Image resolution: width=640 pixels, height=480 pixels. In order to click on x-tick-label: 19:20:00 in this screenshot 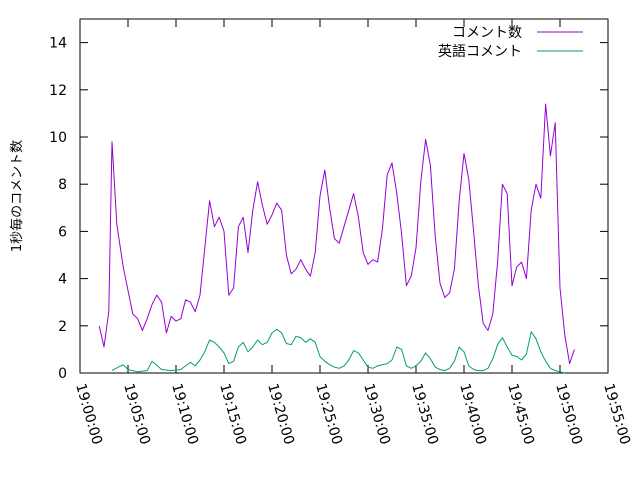, I will do `click(280, 414)`.